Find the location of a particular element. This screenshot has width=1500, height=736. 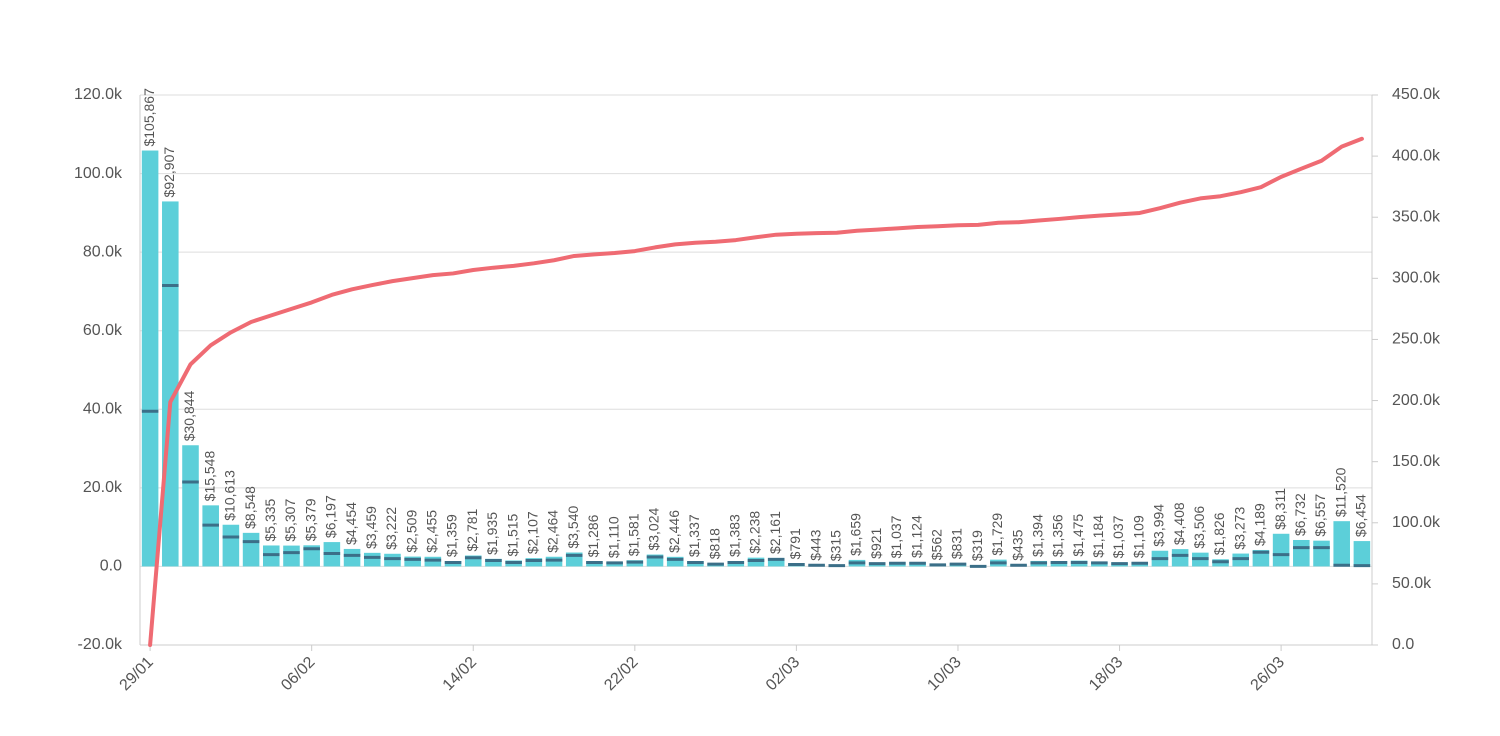

value-label: $791 is located at coordinates (795, 543).